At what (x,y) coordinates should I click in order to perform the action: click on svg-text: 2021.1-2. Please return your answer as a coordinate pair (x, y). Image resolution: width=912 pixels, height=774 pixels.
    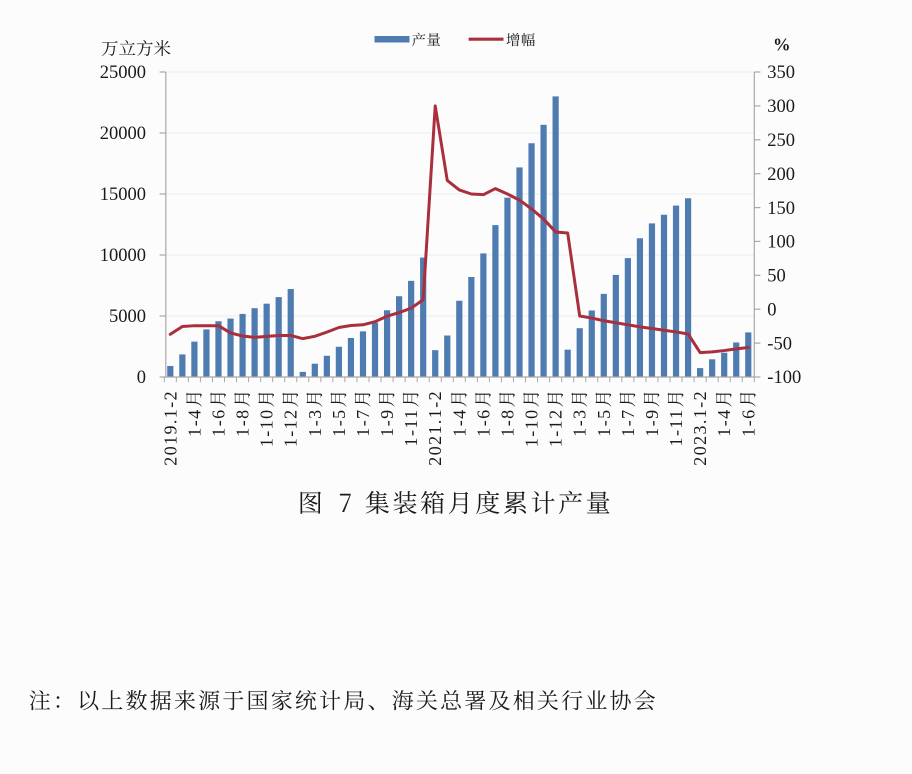
    Looking at the image, I should click on (435, 428).